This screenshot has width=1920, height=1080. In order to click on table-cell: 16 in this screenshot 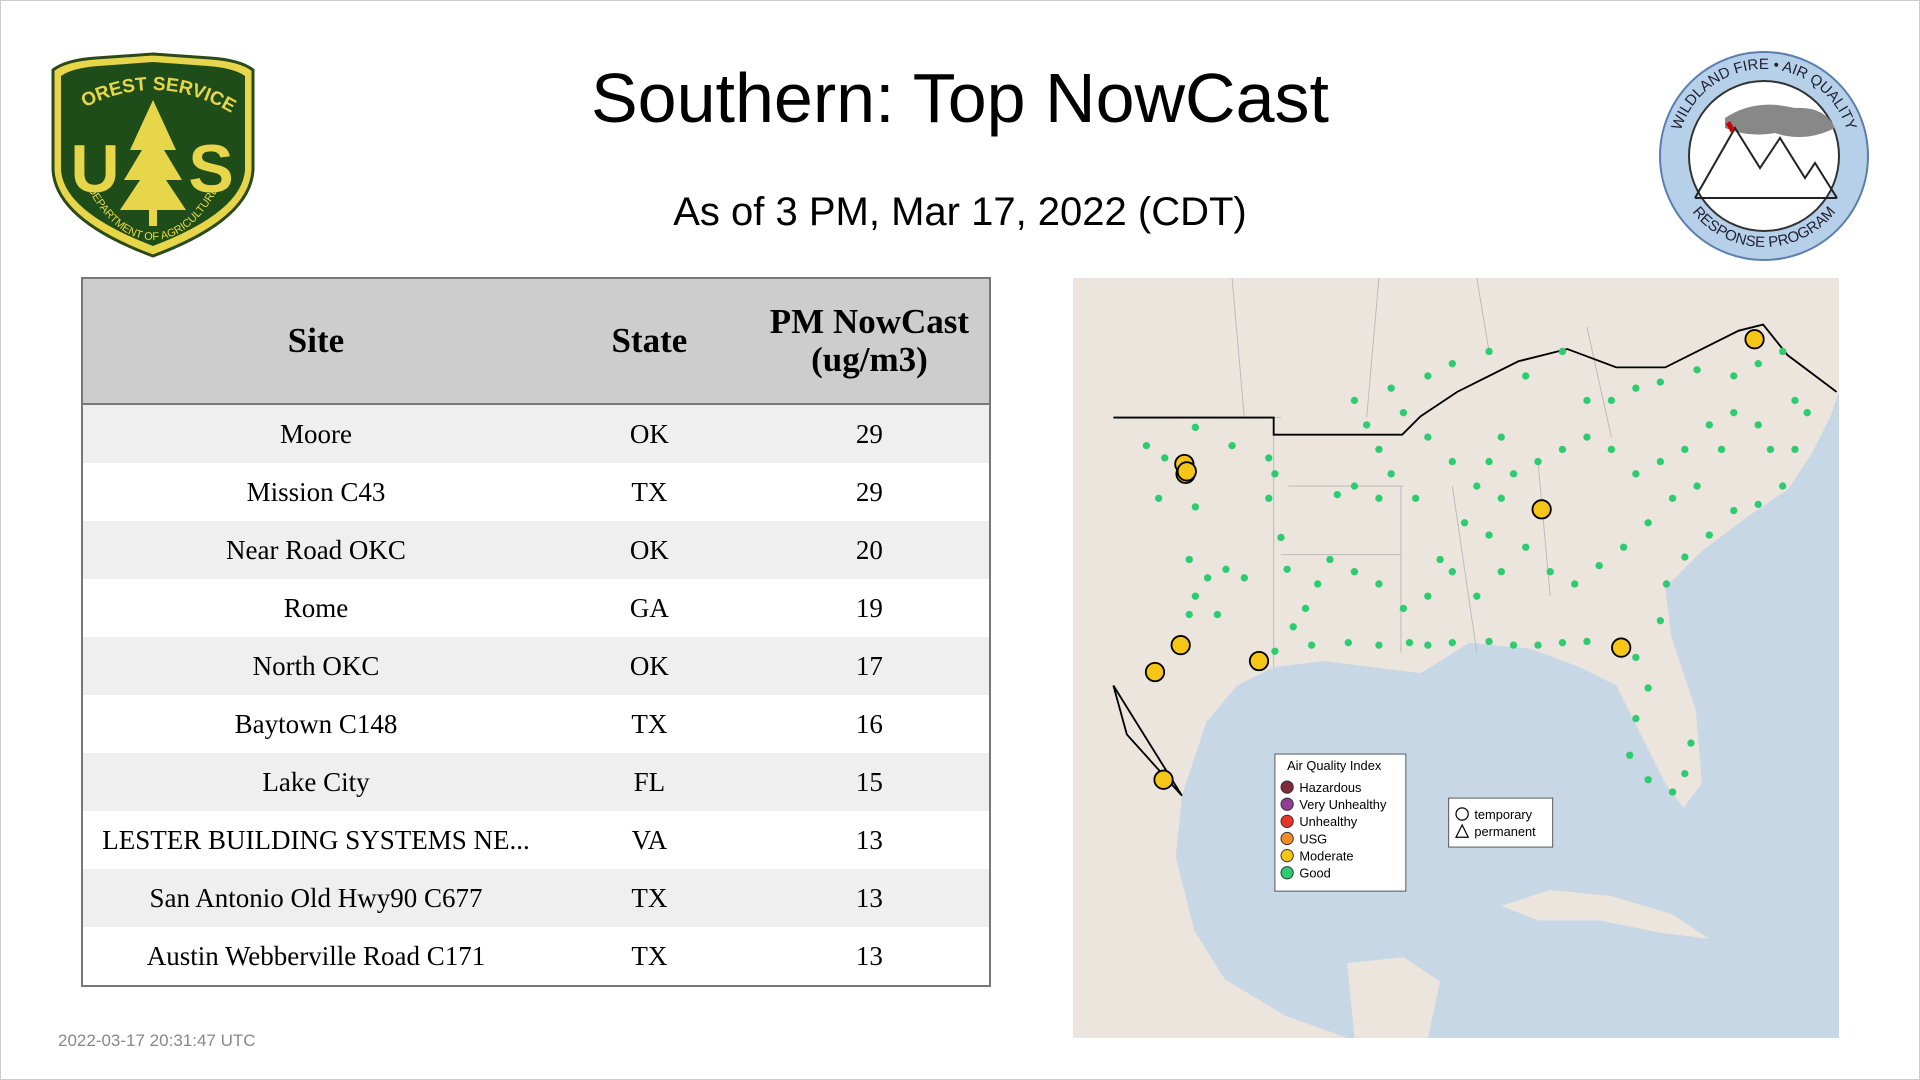, I will do `click(869, 724)`.